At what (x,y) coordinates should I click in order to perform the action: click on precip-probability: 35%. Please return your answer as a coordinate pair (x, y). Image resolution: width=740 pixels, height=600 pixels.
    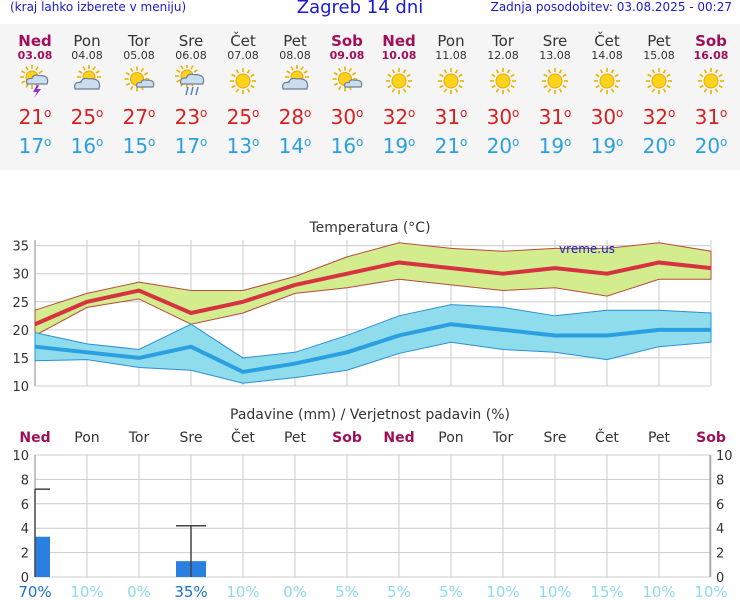
    Looking at the image, I should click on (190, 591).